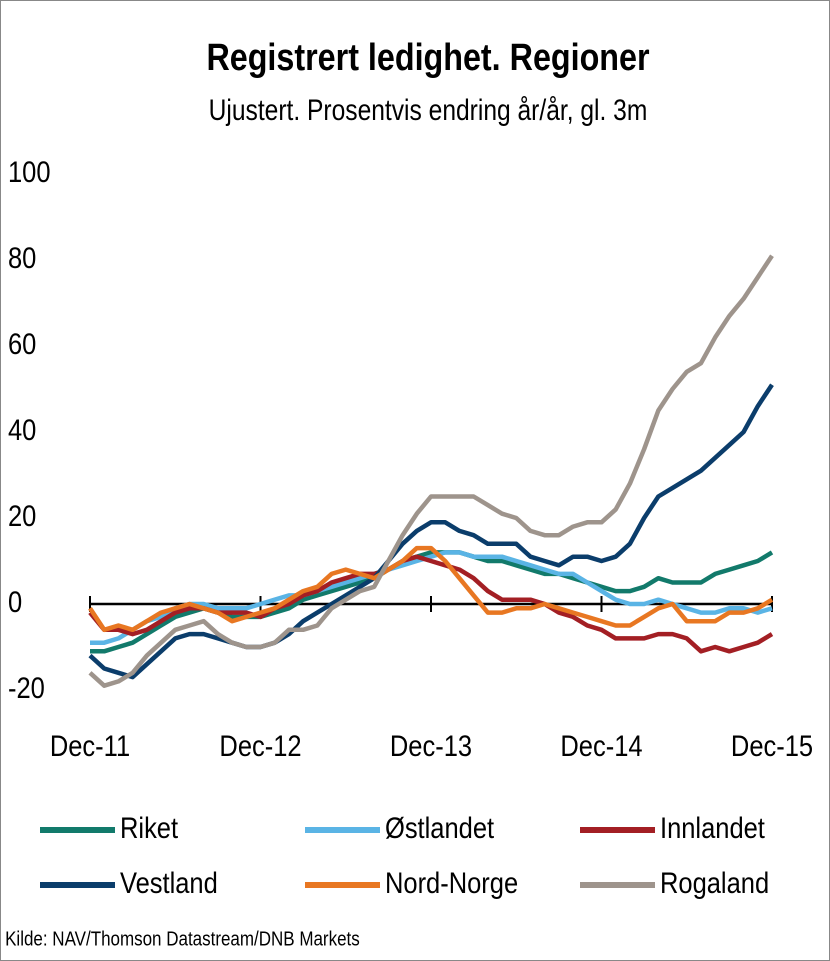 The width and height of the screenshot is (830, 961). I want to click on y-tick-label: -20, so click(26, 687).